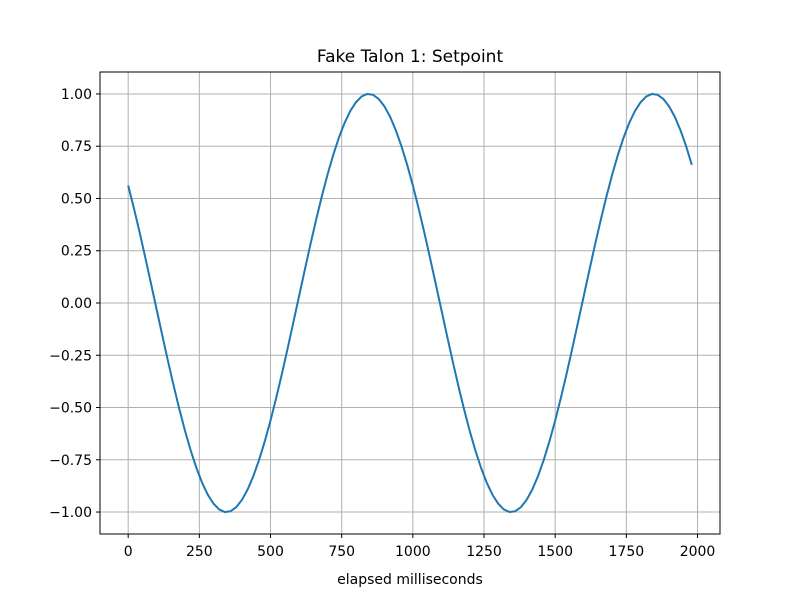  Describe the element at coordinates (341, 552) in the screenshot. I see `x-tick-label: 750` at that location.